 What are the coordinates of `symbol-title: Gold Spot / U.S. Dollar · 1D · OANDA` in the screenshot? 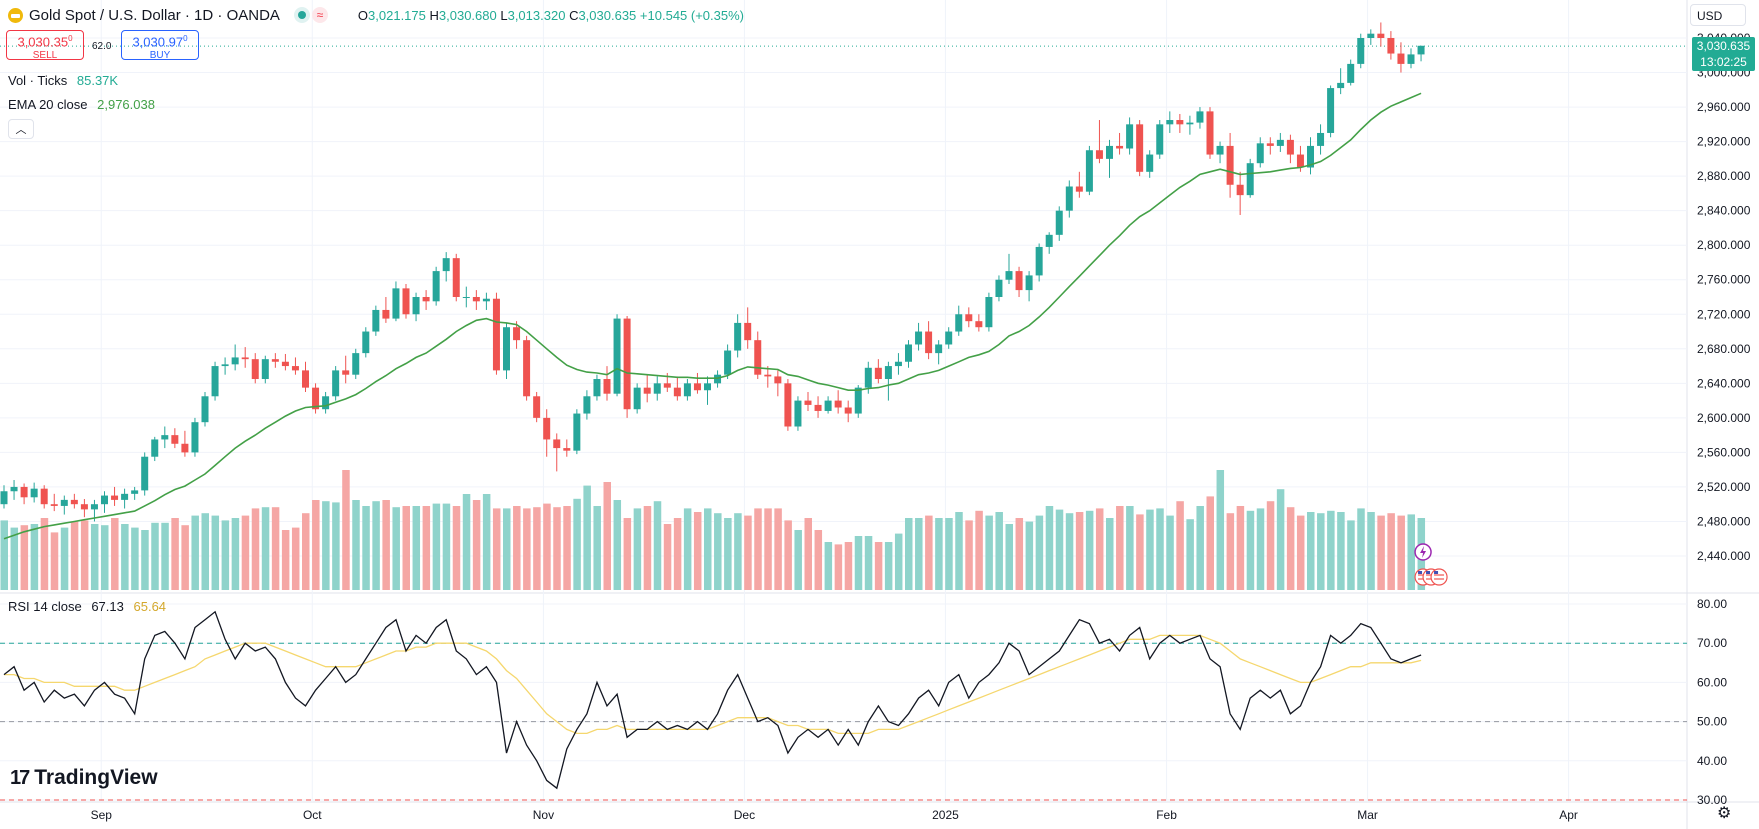 It's located at (154, 15).